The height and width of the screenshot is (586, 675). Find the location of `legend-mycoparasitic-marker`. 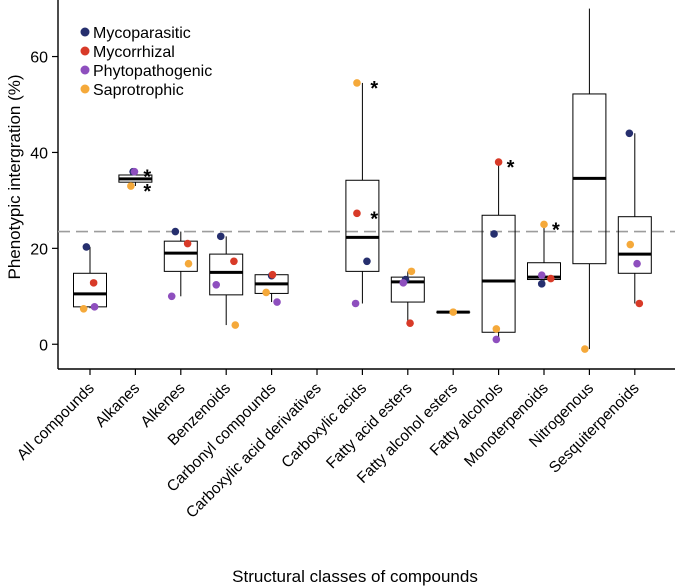

legend-mycoparasitic-marker is located at coordinates (85, 32).